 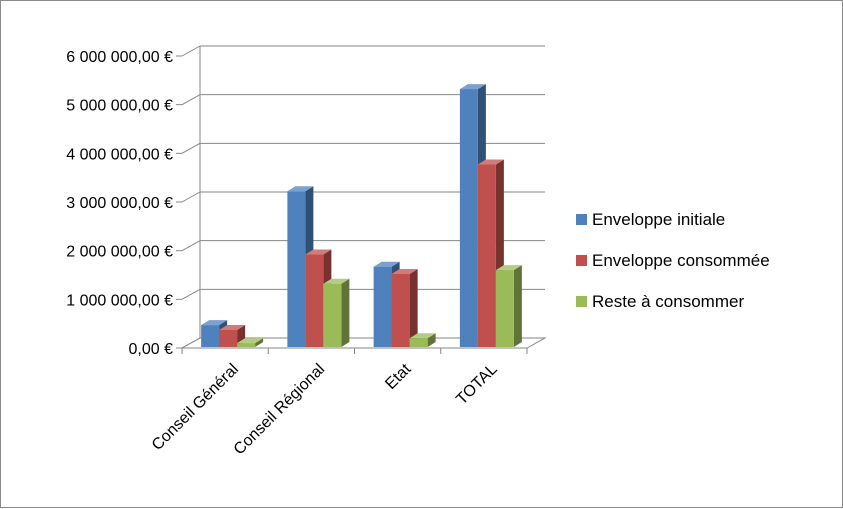 What do you see at coordinates (119, 203) in the screenshot?
I see `y-tick-label: 3 000 000,00 €` at bounding box center [119, 203].